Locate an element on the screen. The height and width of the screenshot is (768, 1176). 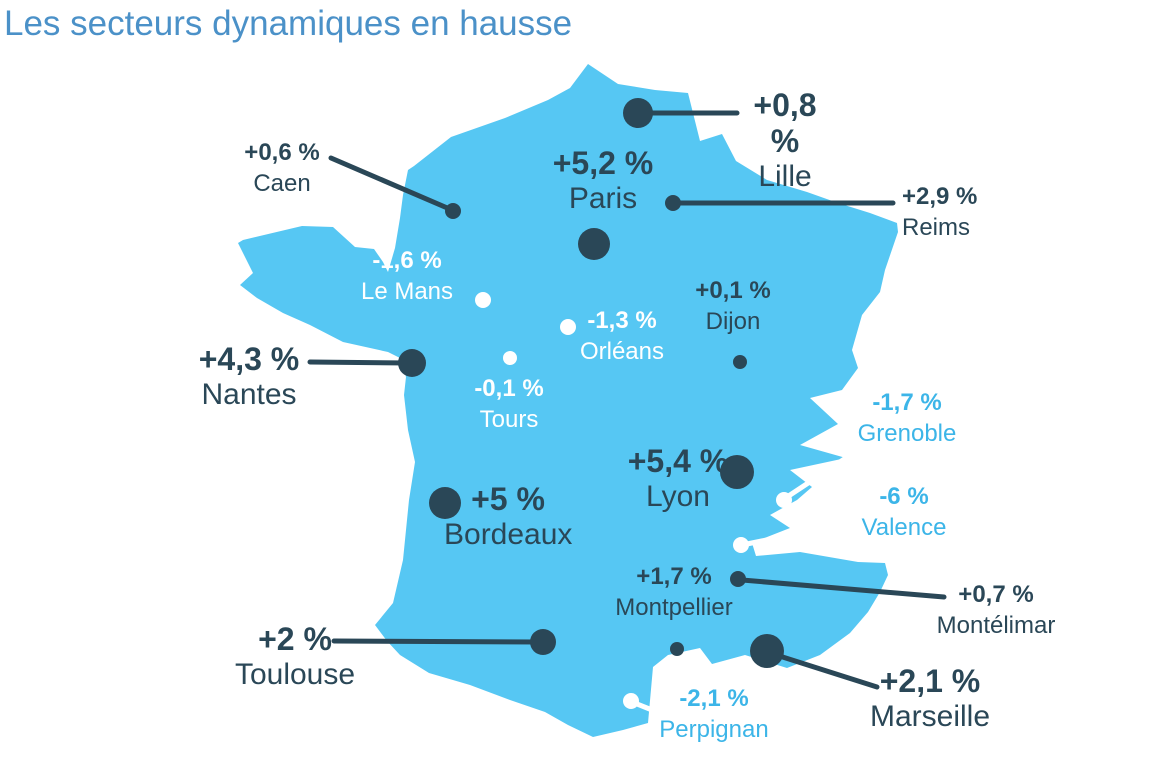
city-value: +0,8 % is located at coordinates (785, 123).